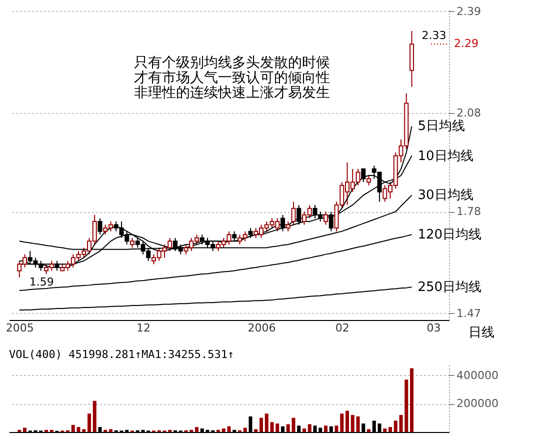 Image resolution: width=537 pixels, height=445 pixels. What do you see at coordinates (446, 156) in the screenshot?
I see `series-label: 10日均线` at bounding box center [446, 156].